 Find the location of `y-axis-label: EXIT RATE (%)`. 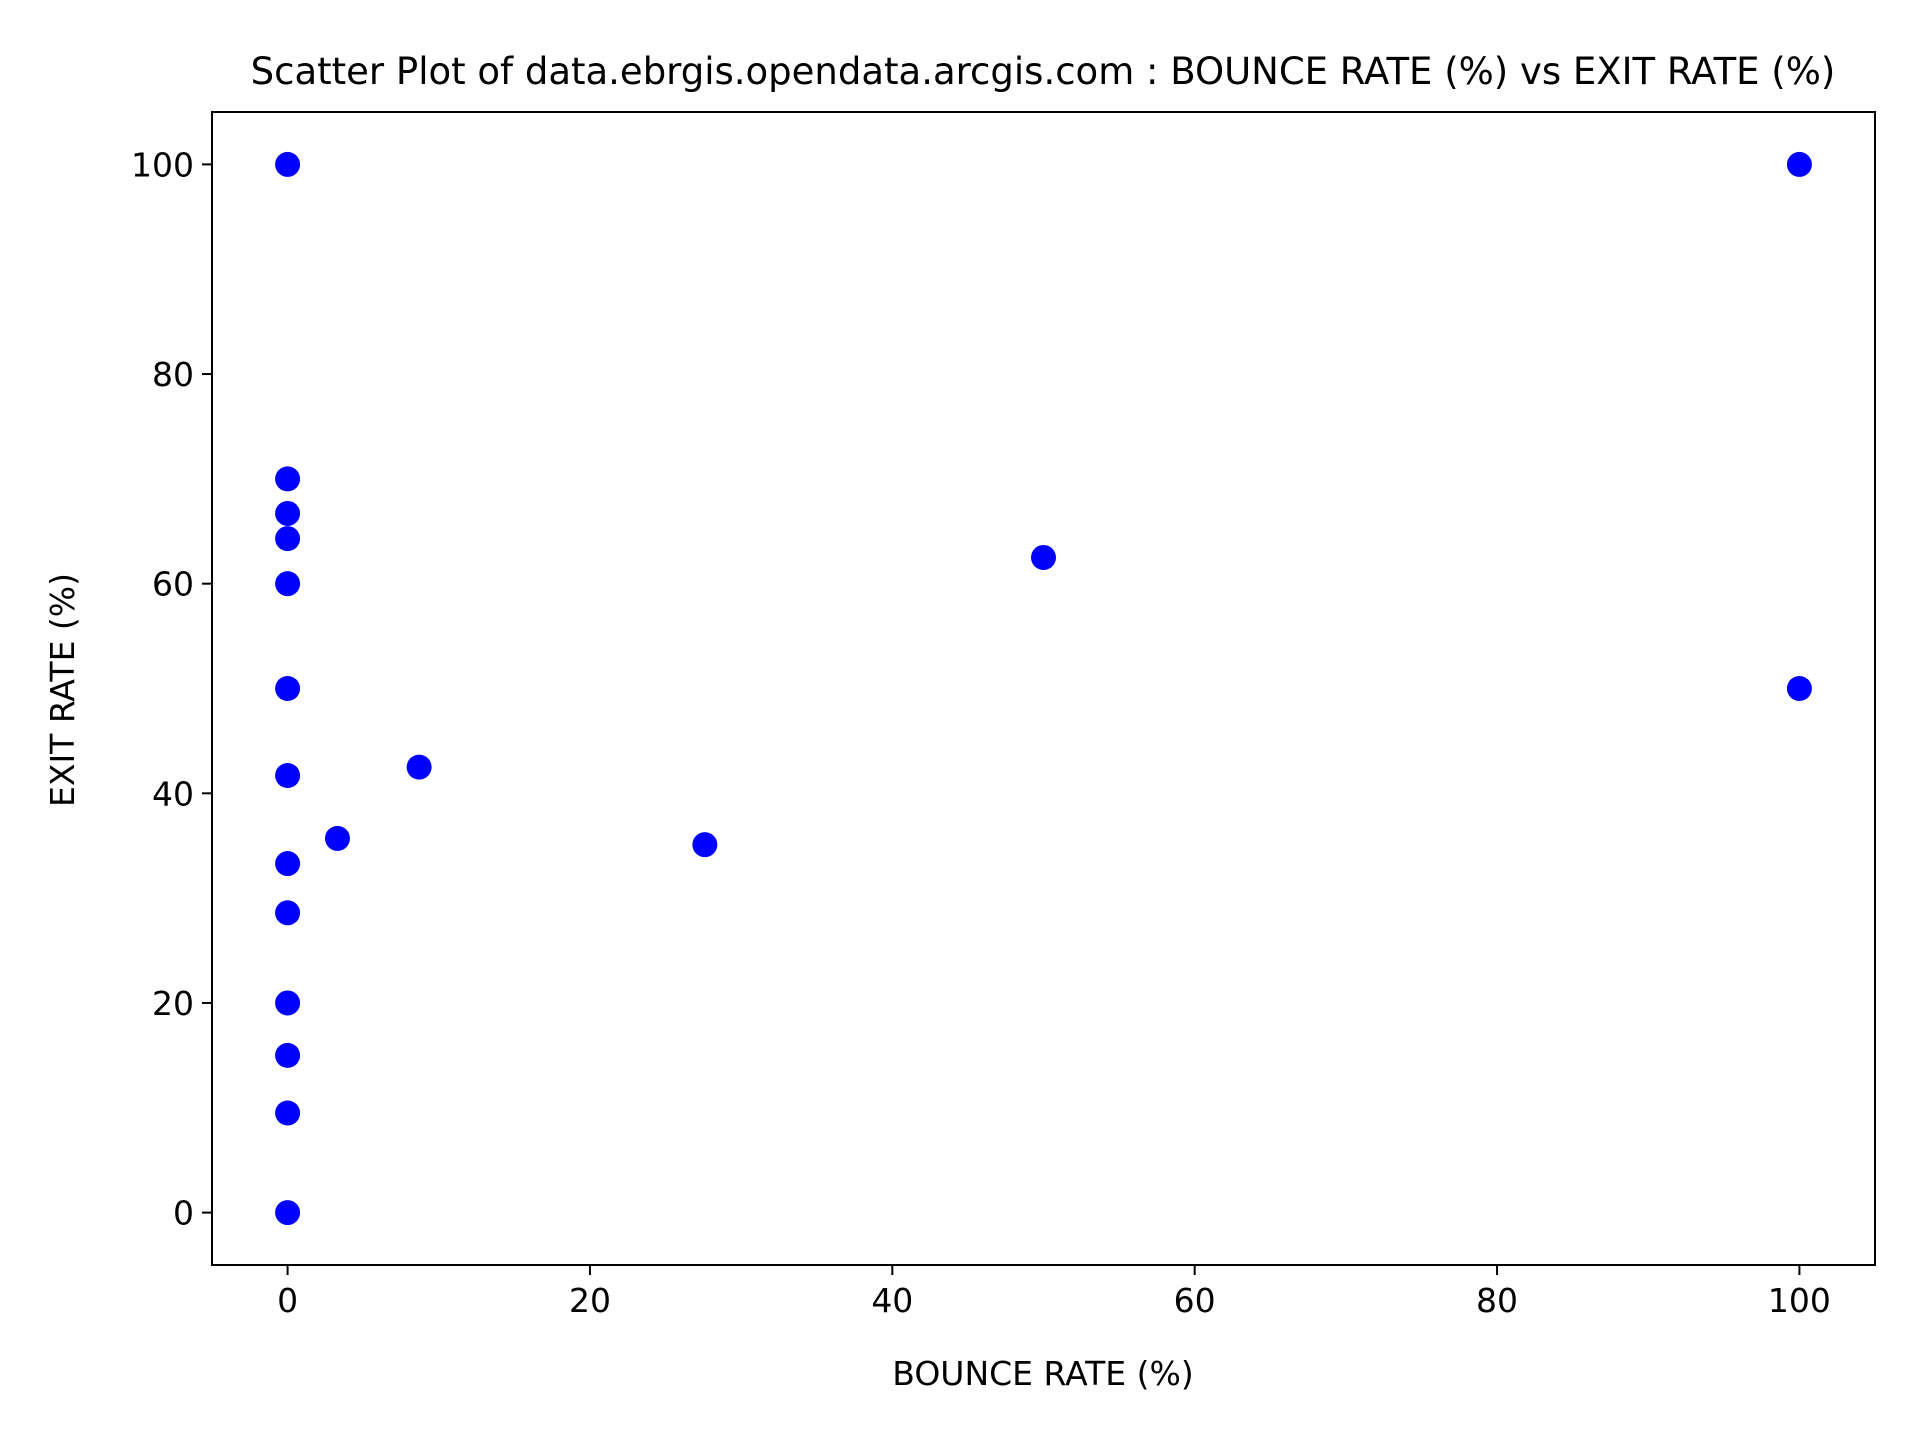

y-axis-label: EXIT RATE (%) is located at coordinates (62, 690).